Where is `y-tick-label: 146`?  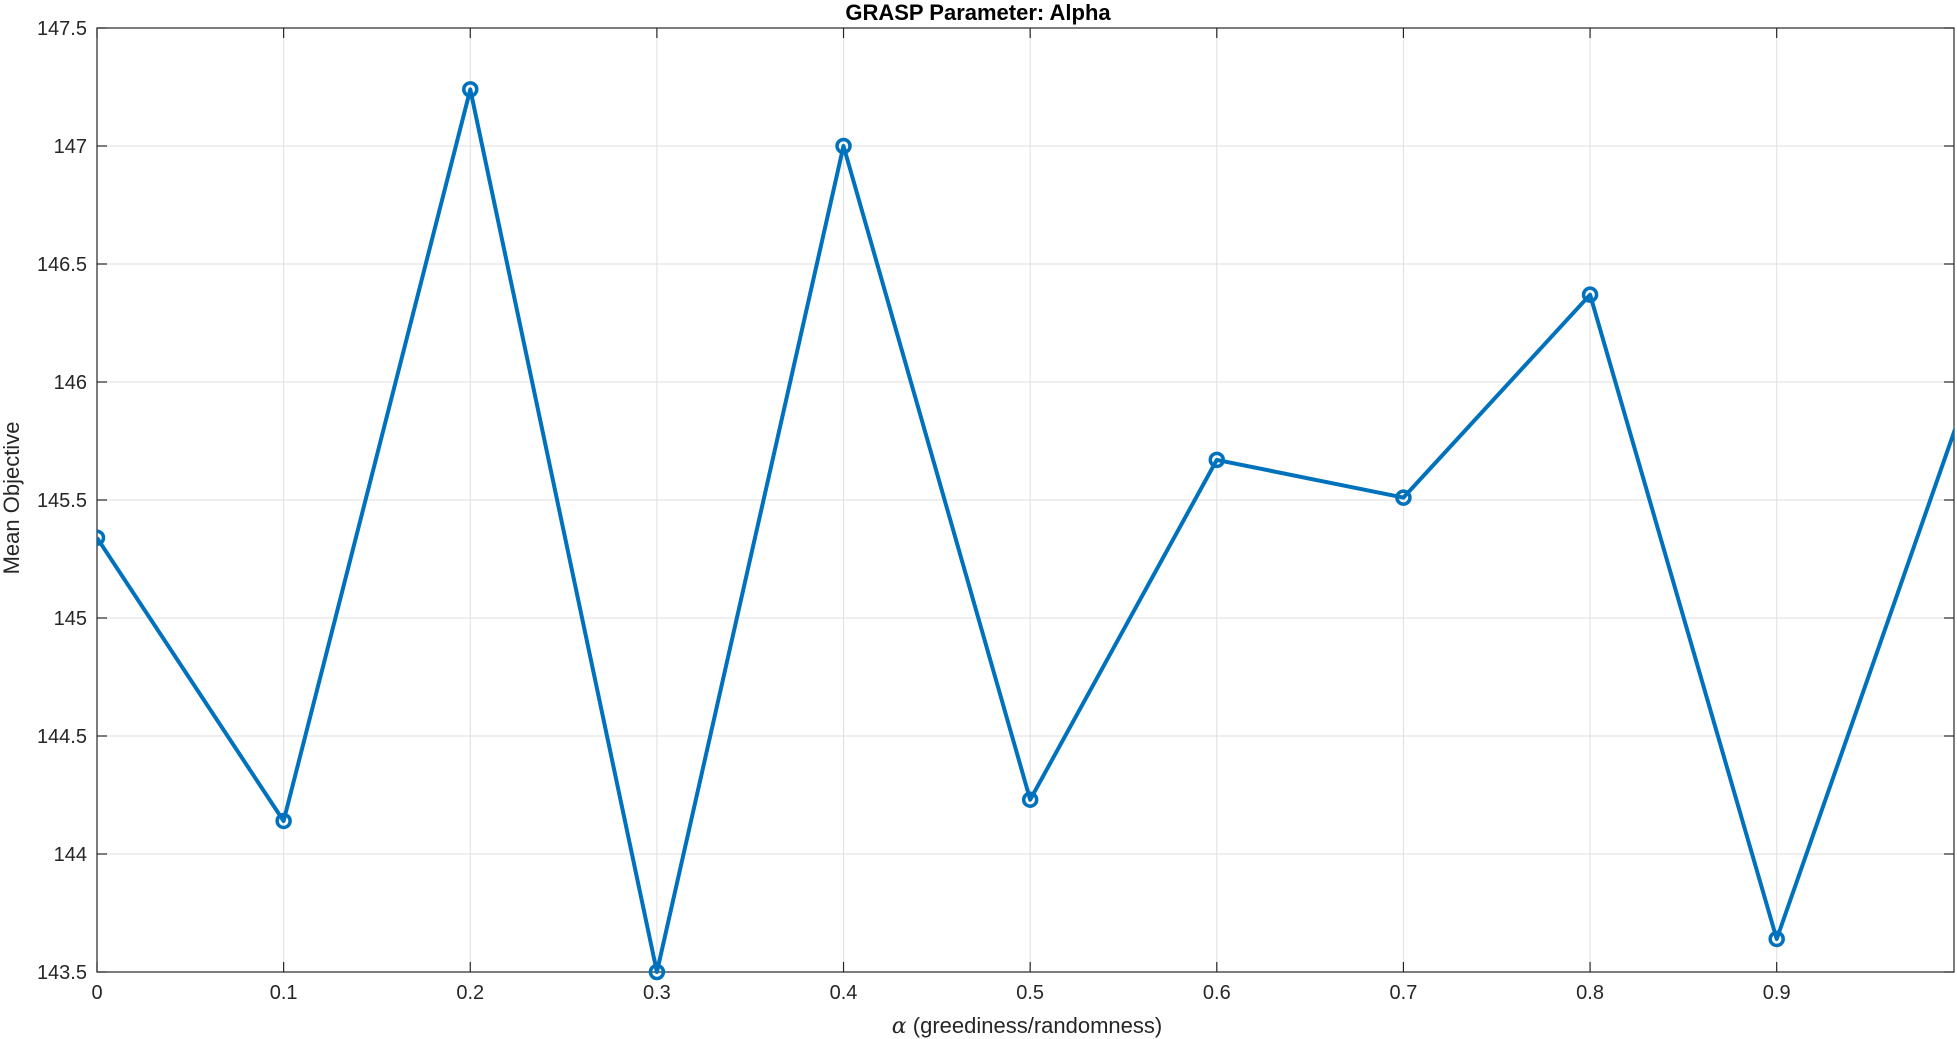 y-tick-label: 146 is located at coordinates (70, 383).